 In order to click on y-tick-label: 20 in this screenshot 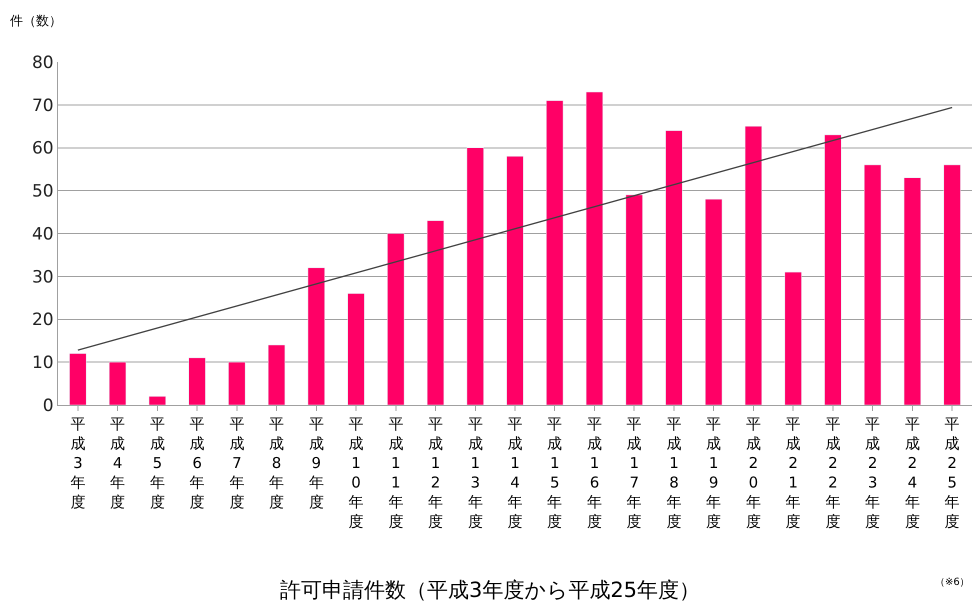, I will do `click(43, 320)`.